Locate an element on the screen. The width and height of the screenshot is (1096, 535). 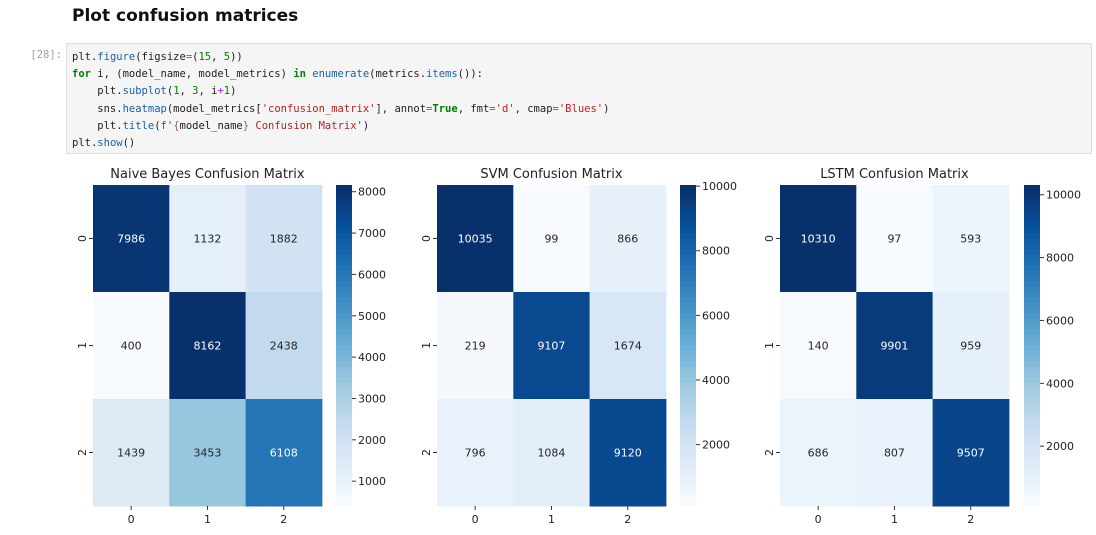
code-token: figure is located at coordinates (116, 57).